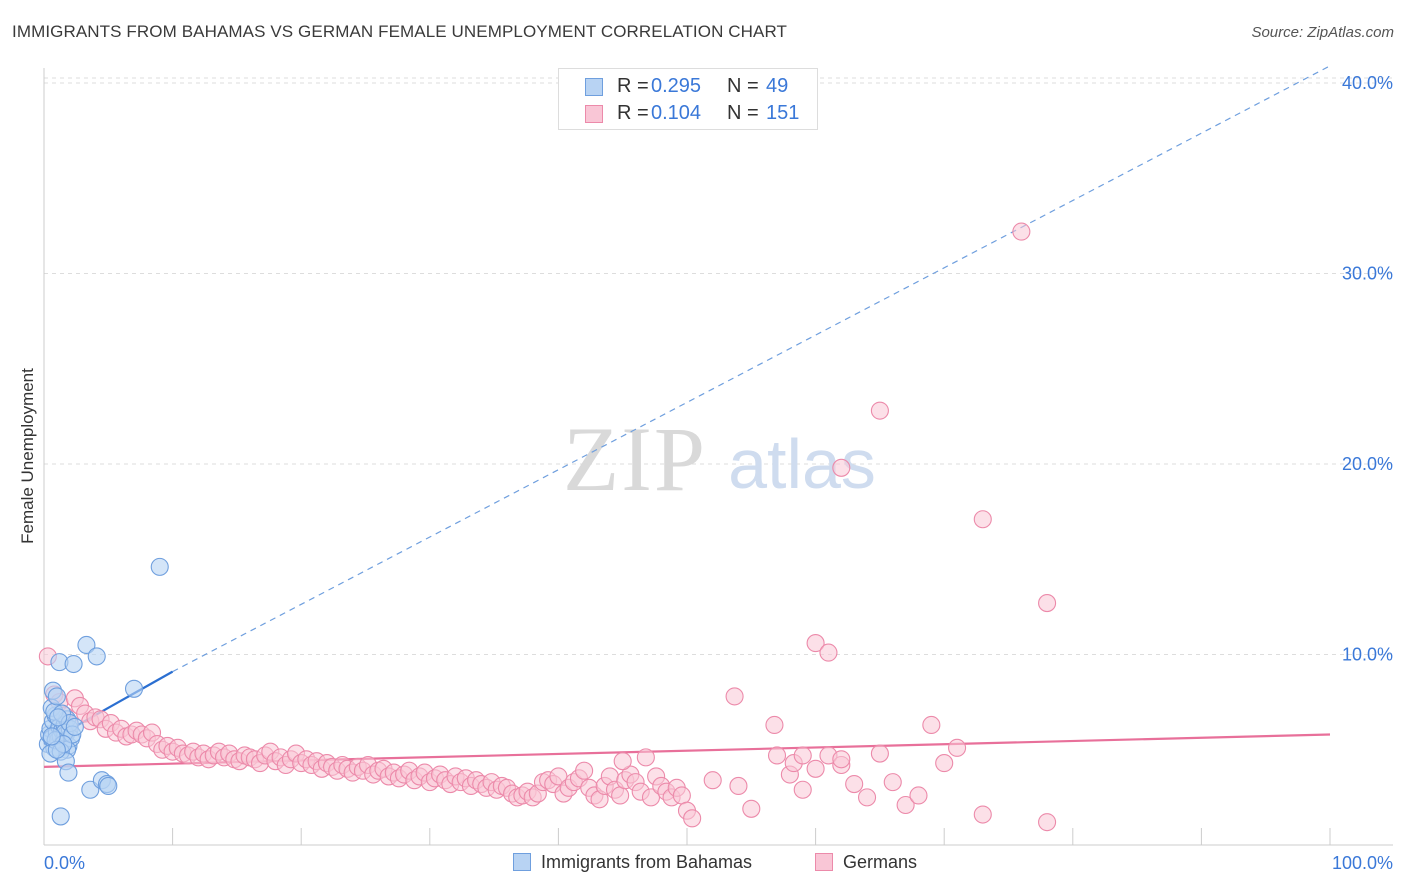 This screenshot has width=1406, height=892. I want to click on legend-swatch-bahamas, so click(594, 87).